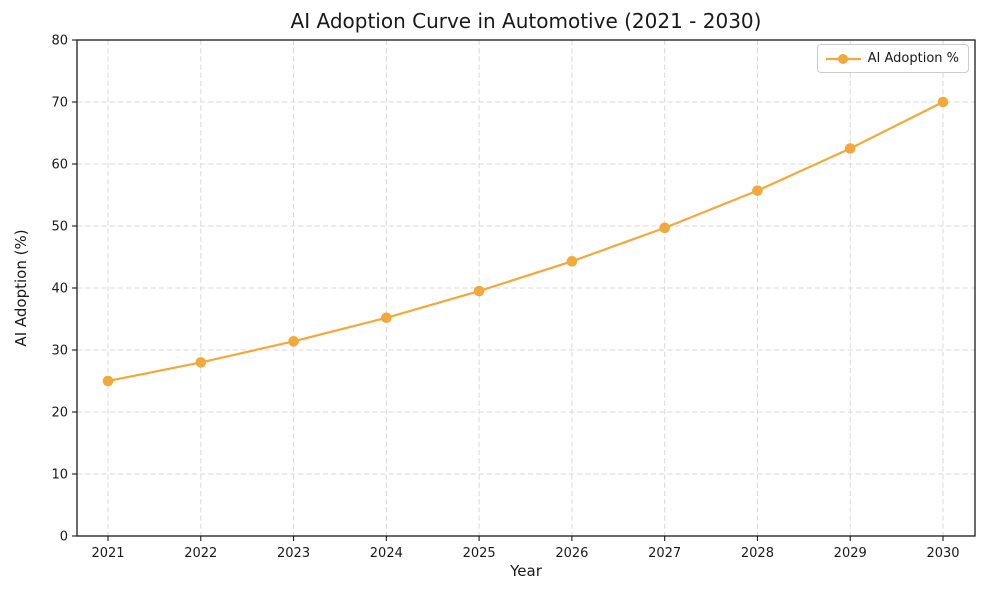 Image resolution: width=1000 pixels, height=600 pixels. I want to click on x-tick-label: 2030, so click(942, 553).